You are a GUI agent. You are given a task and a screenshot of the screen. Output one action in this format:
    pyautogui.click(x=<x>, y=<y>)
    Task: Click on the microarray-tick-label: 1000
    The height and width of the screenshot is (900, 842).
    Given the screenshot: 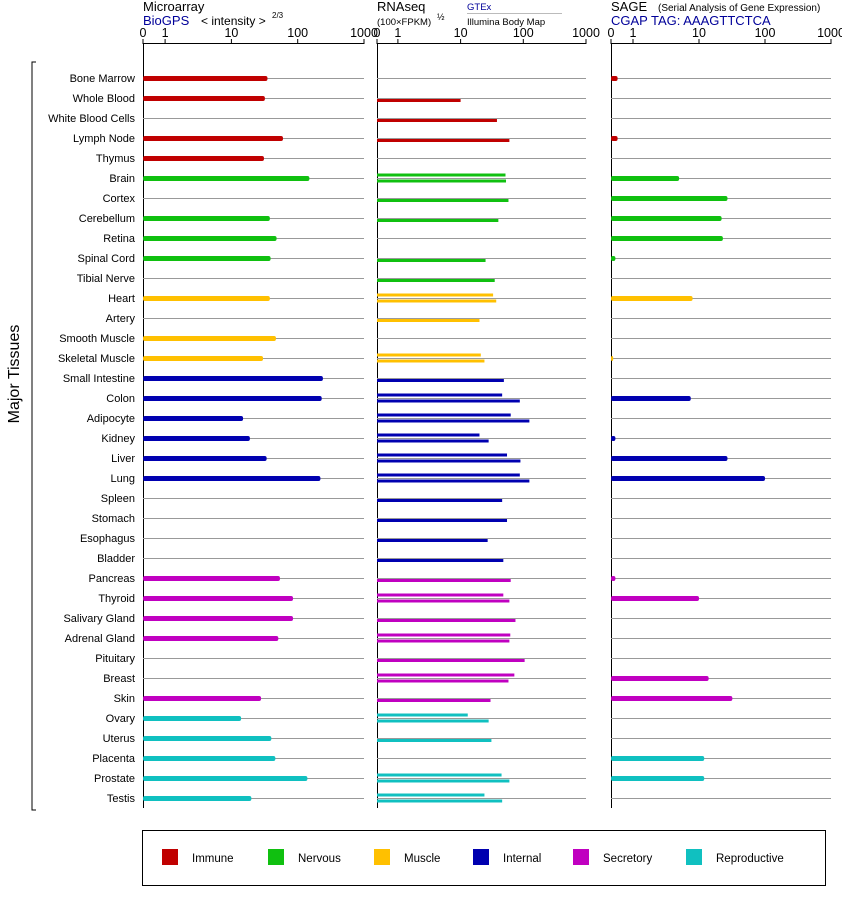 What is the action you would take?
    pyautogui.click(x=364, y=33)
    